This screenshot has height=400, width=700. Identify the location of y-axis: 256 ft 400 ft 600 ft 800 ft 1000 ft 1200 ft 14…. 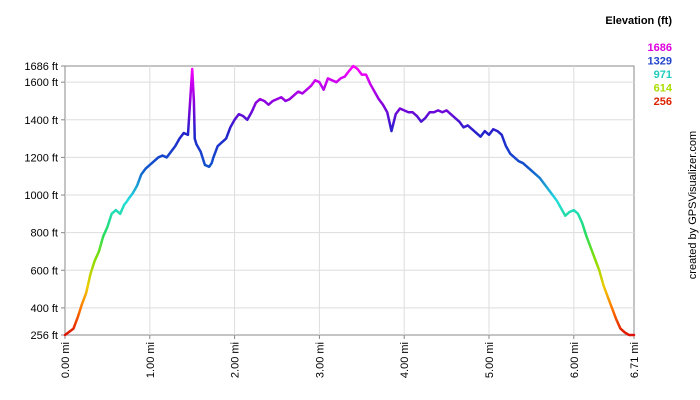
(44, 201).